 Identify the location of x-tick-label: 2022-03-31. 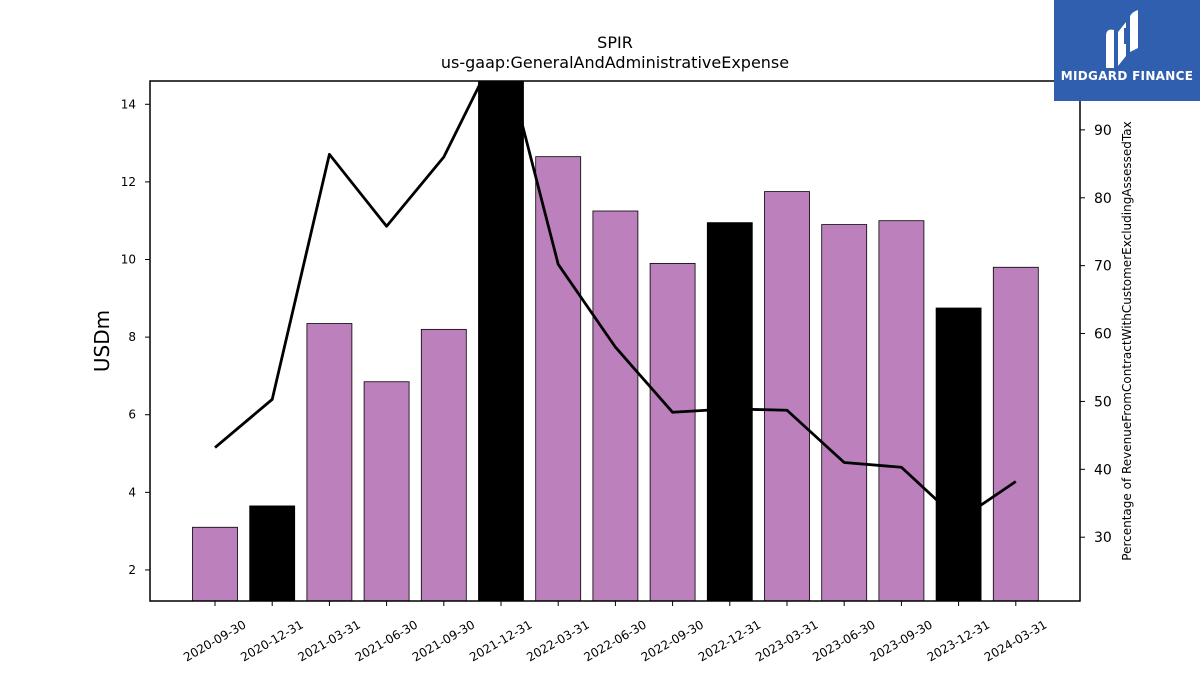
(557, 640).